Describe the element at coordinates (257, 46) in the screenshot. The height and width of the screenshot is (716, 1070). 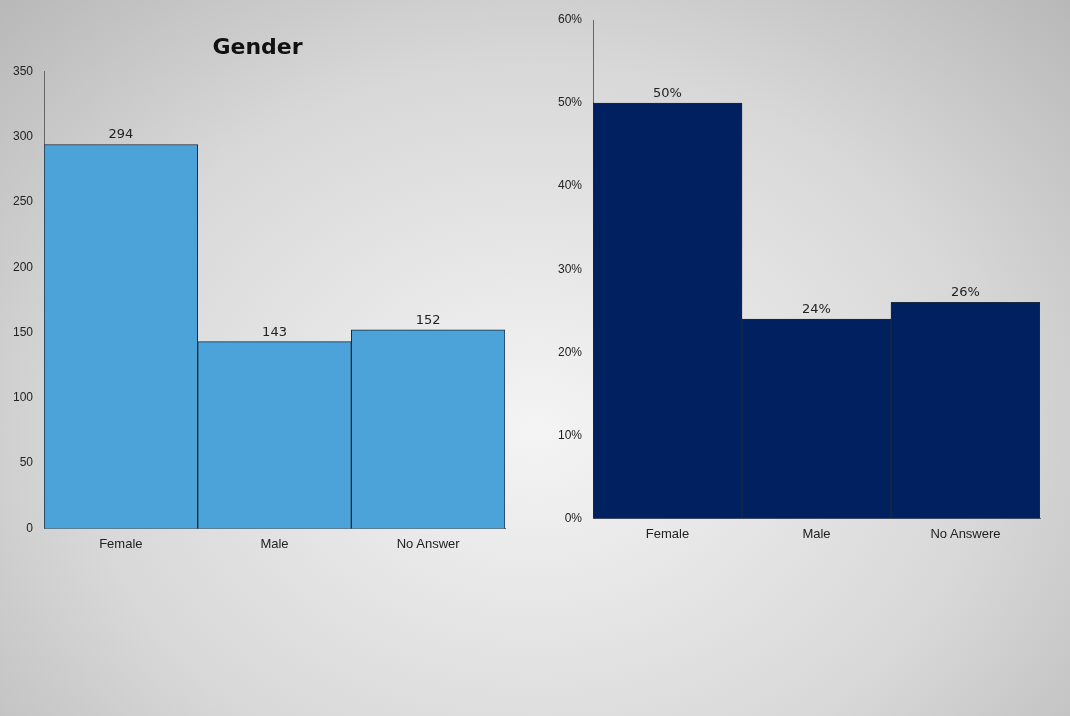
I see `chart-title: Gender` at that location.